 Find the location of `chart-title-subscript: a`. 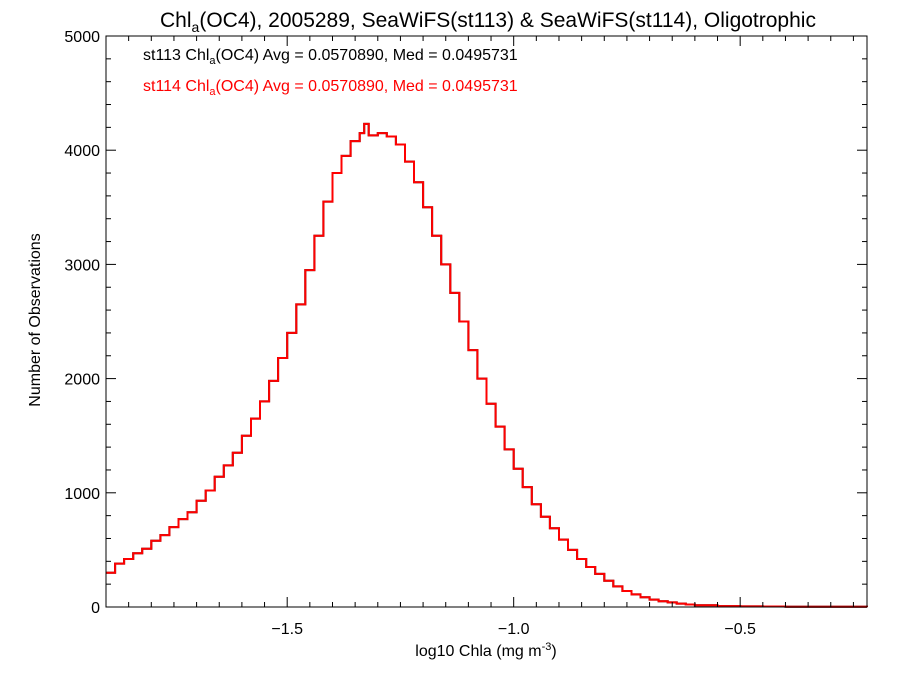

chart-title-subscript: a is located at coordinates (196, 27).